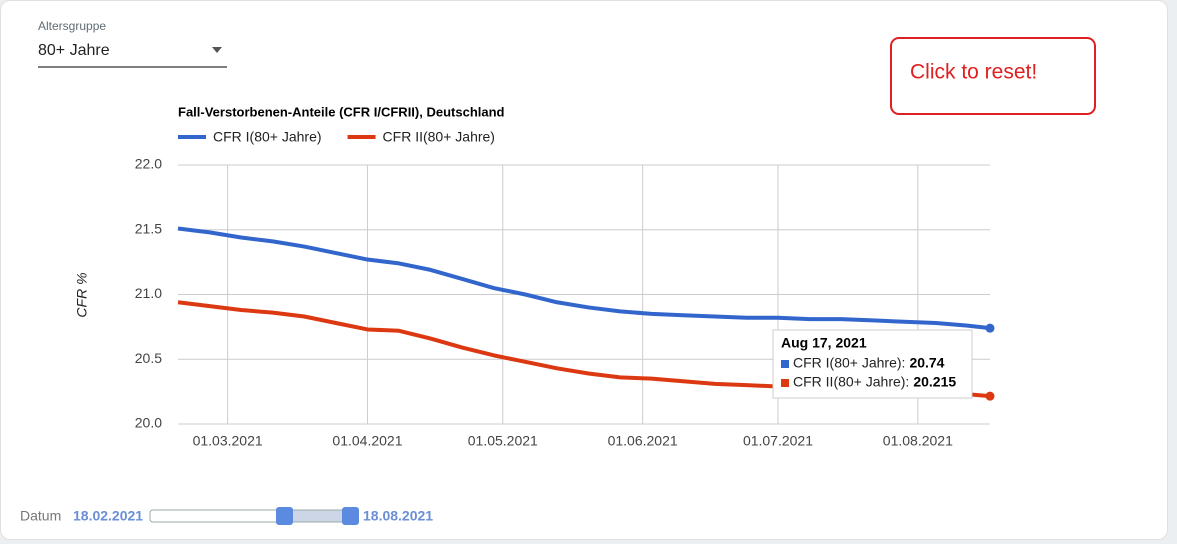 Image resolution: width=1177 pixels, height=544 pixels. Describe the element at coordinates (74, 50) in the screenshot. I see `dropdown-value: 80+ Jahre` at that location.